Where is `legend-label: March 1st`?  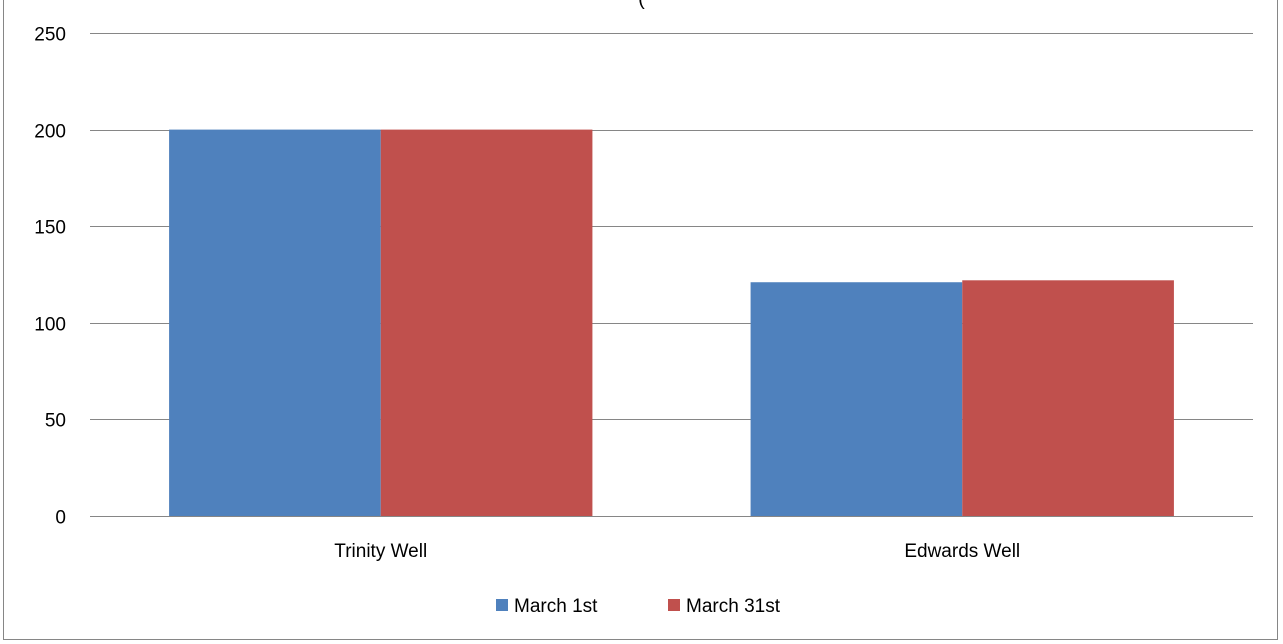 legend-label: March 1st is located at coordinates (556, 606).